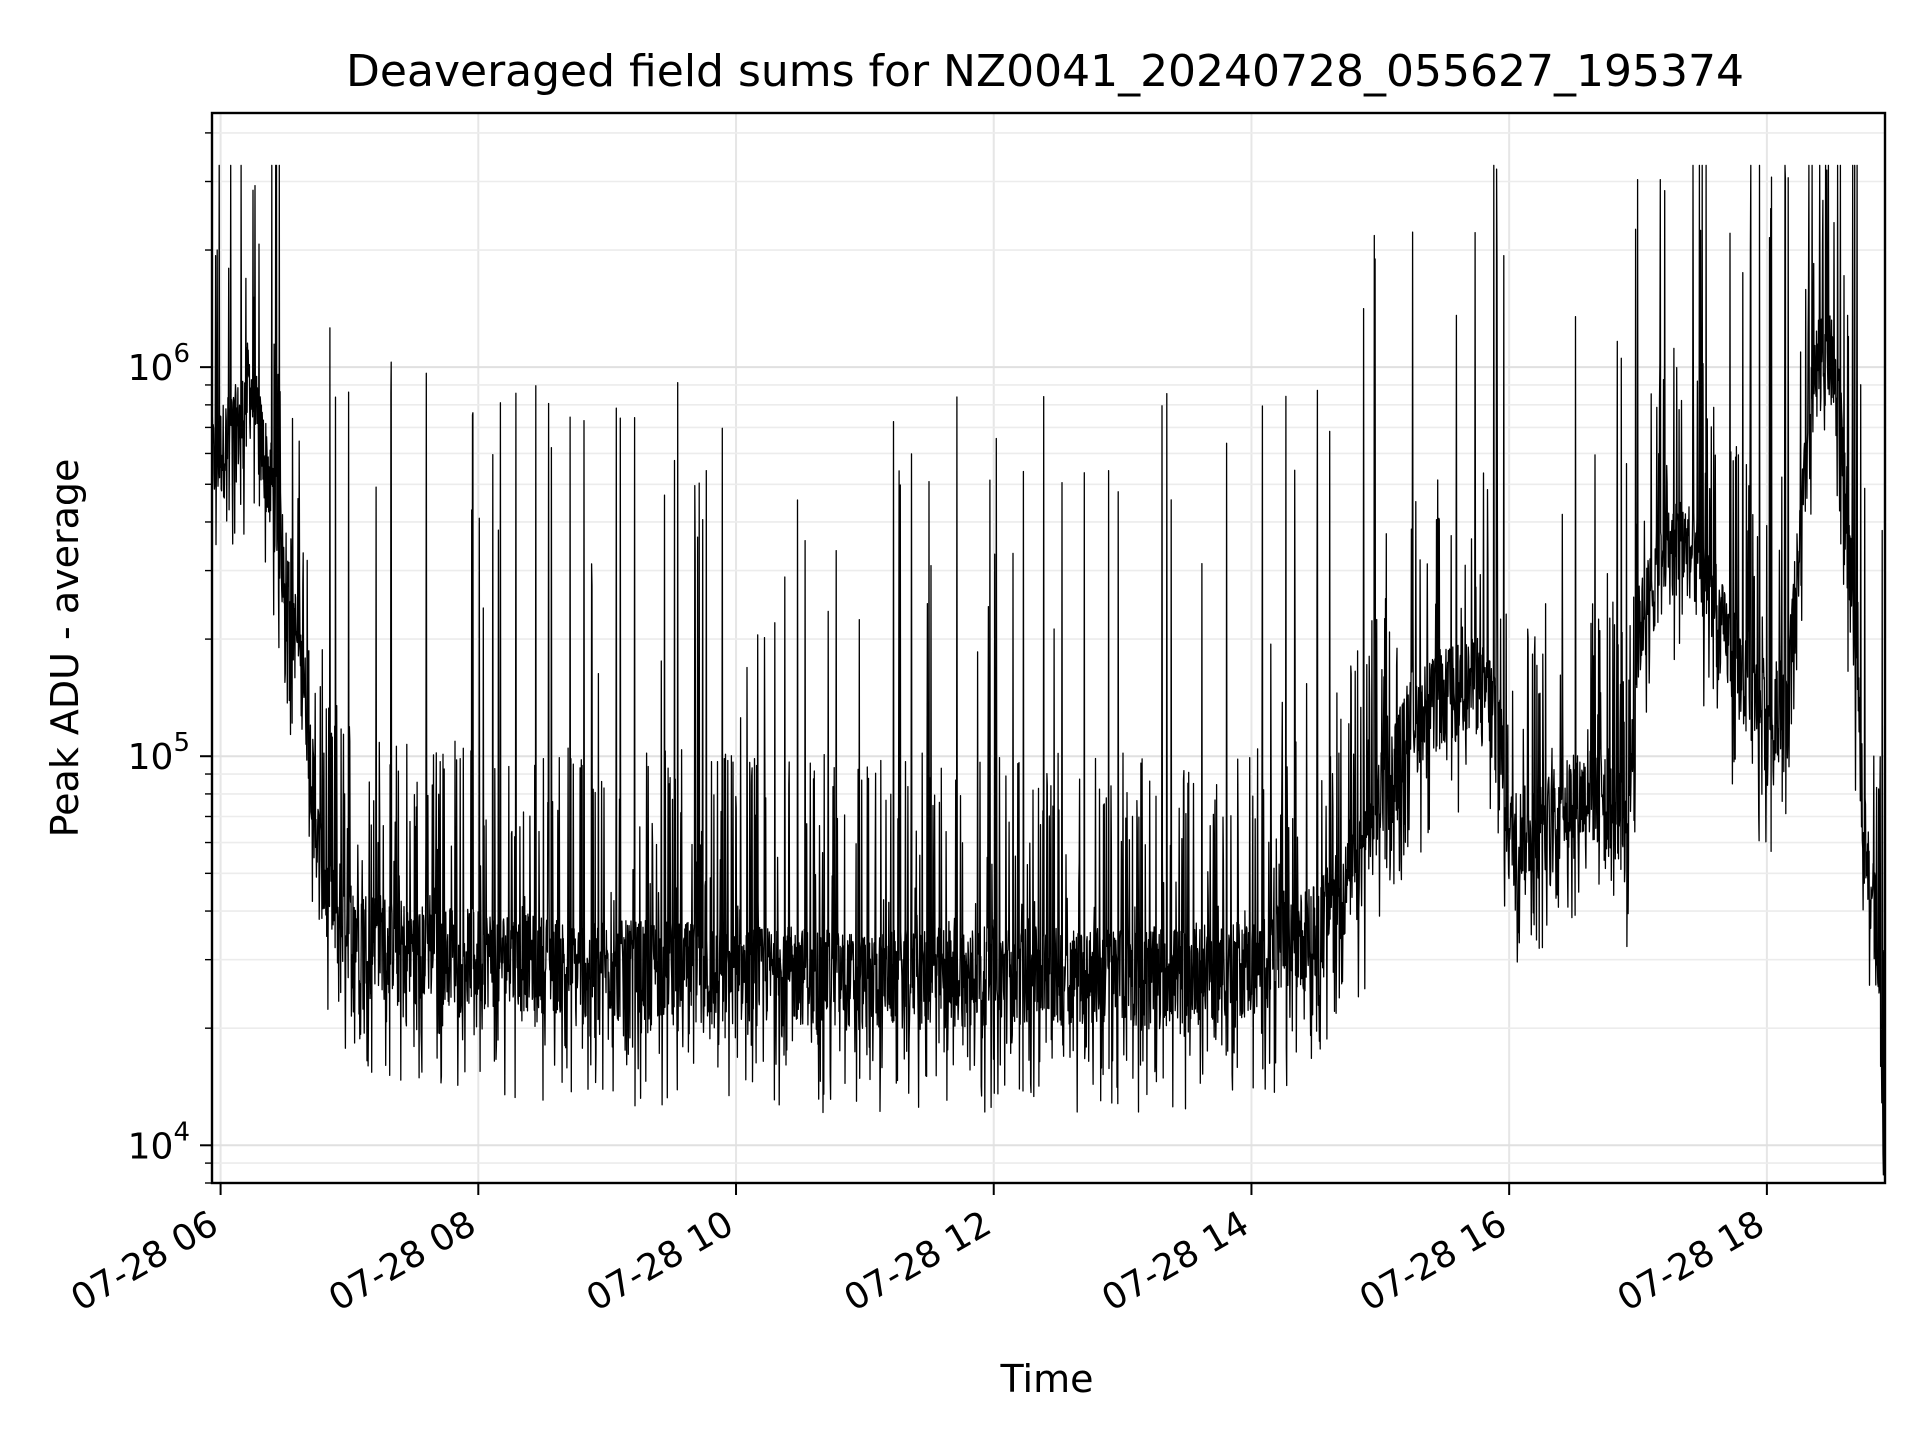 The height and width of the screenshot is (1440, 1920). What do you see at coordinates (181, 743) in the screenshot?
I see `y-tick-exponent: 5` at bounding box center [181, 743].